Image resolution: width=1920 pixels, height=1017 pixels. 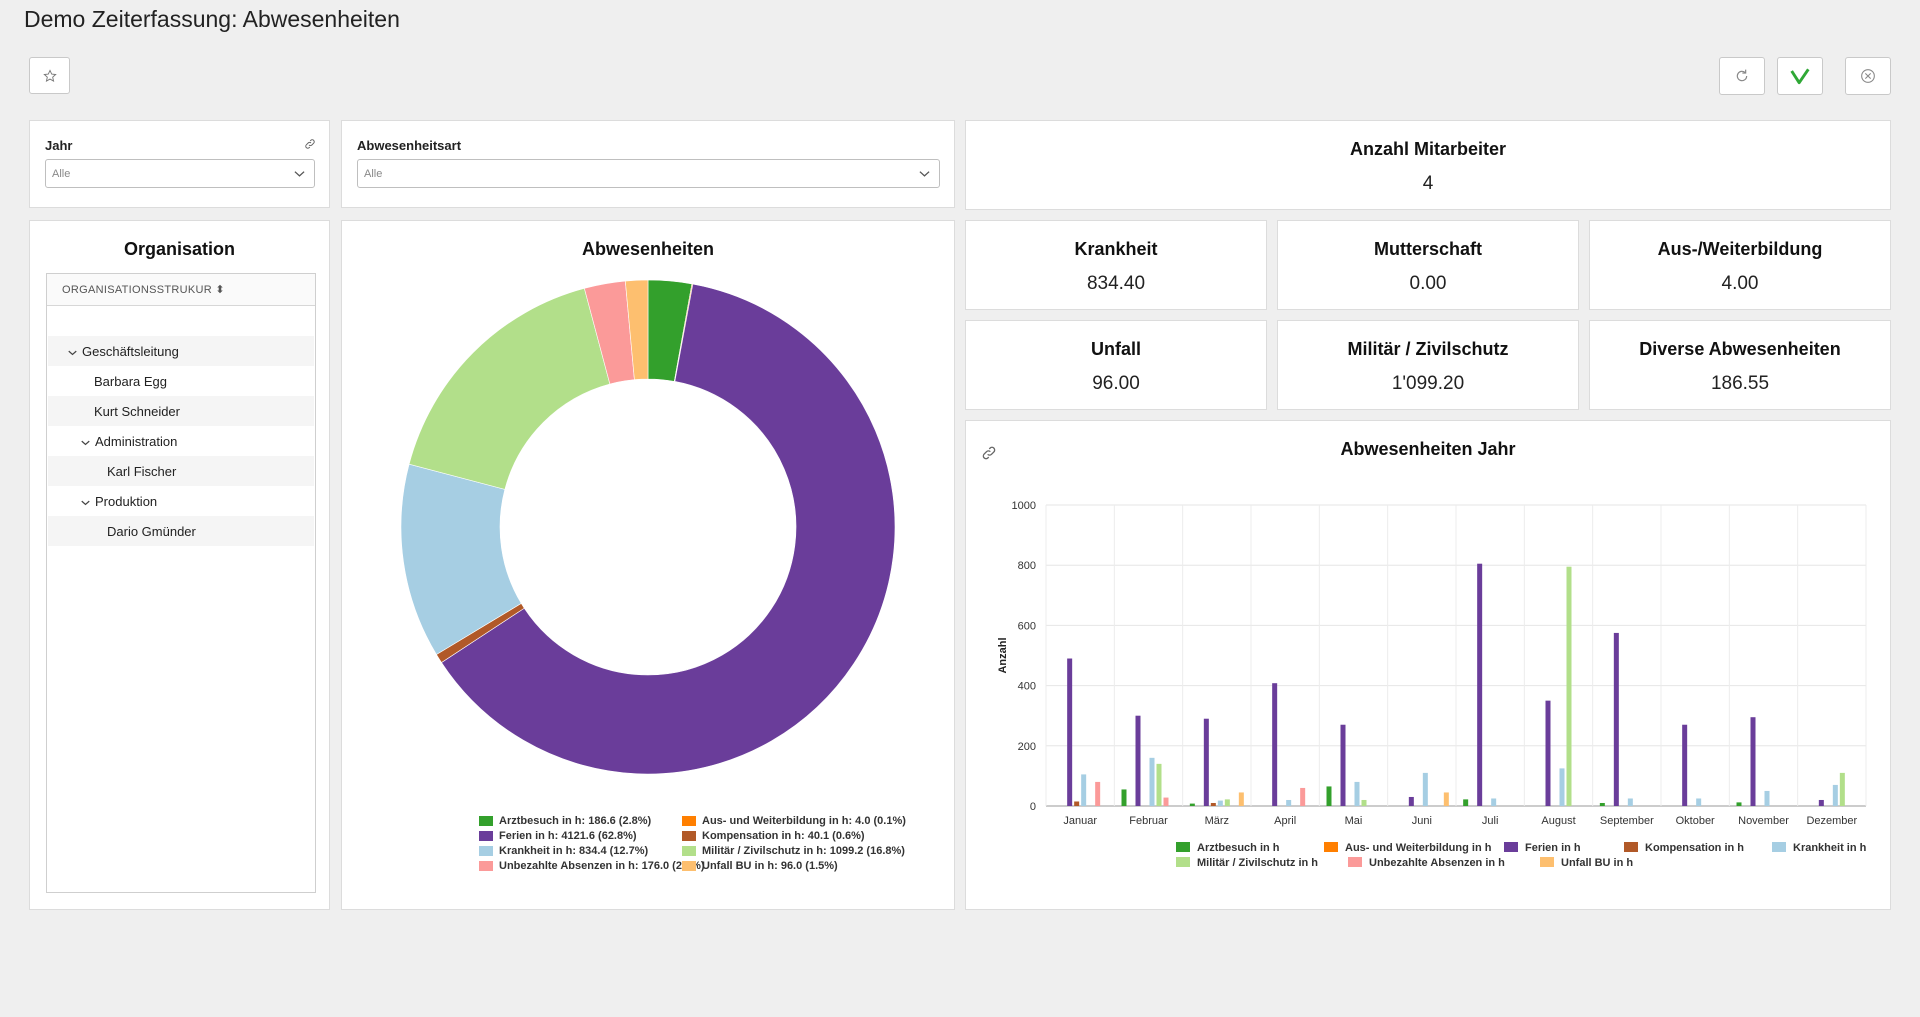 I want to click on legend-label: Krankheit in h: 834.4 (12.7%), so click(x=574, y=851).